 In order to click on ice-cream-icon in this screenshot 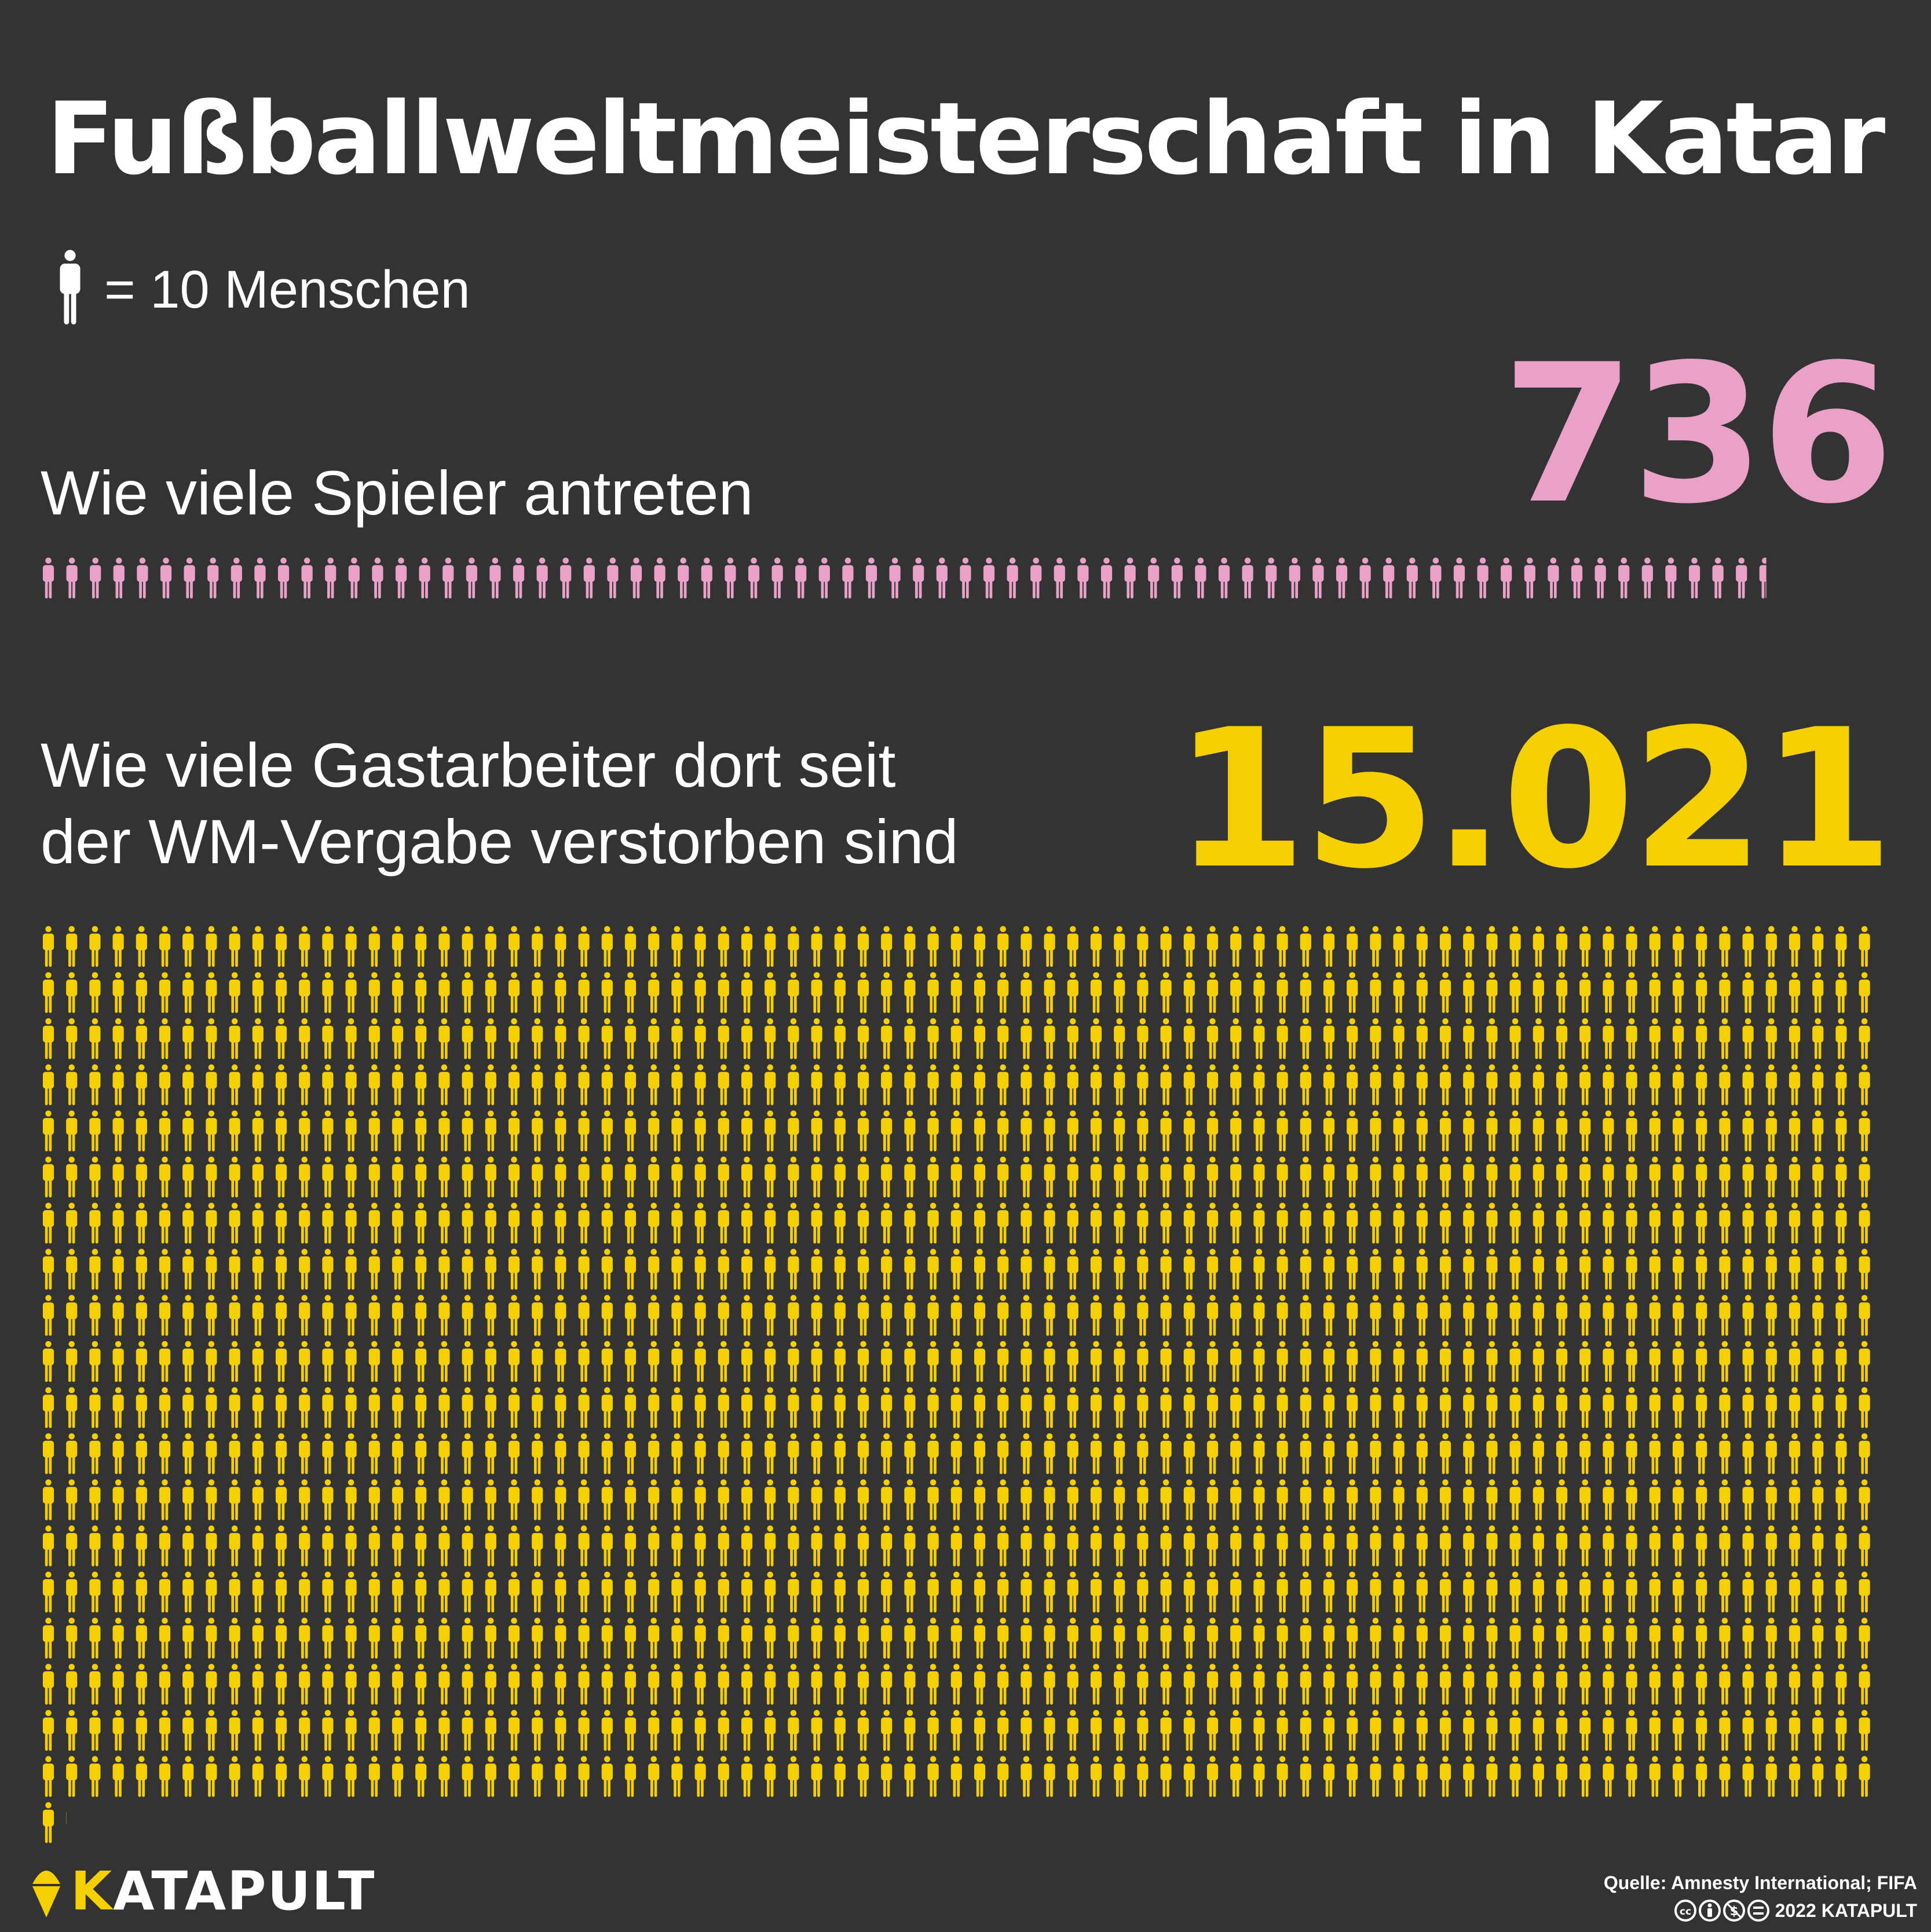, I will do `click(46, 1895)`.